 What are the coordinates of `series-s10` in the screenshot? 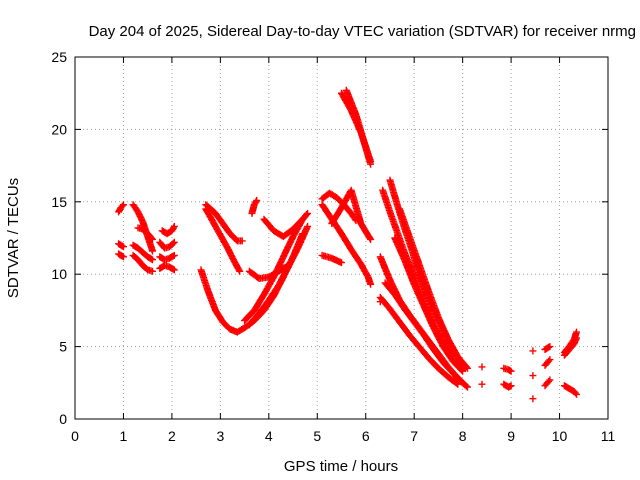 It's located at (167, 257).